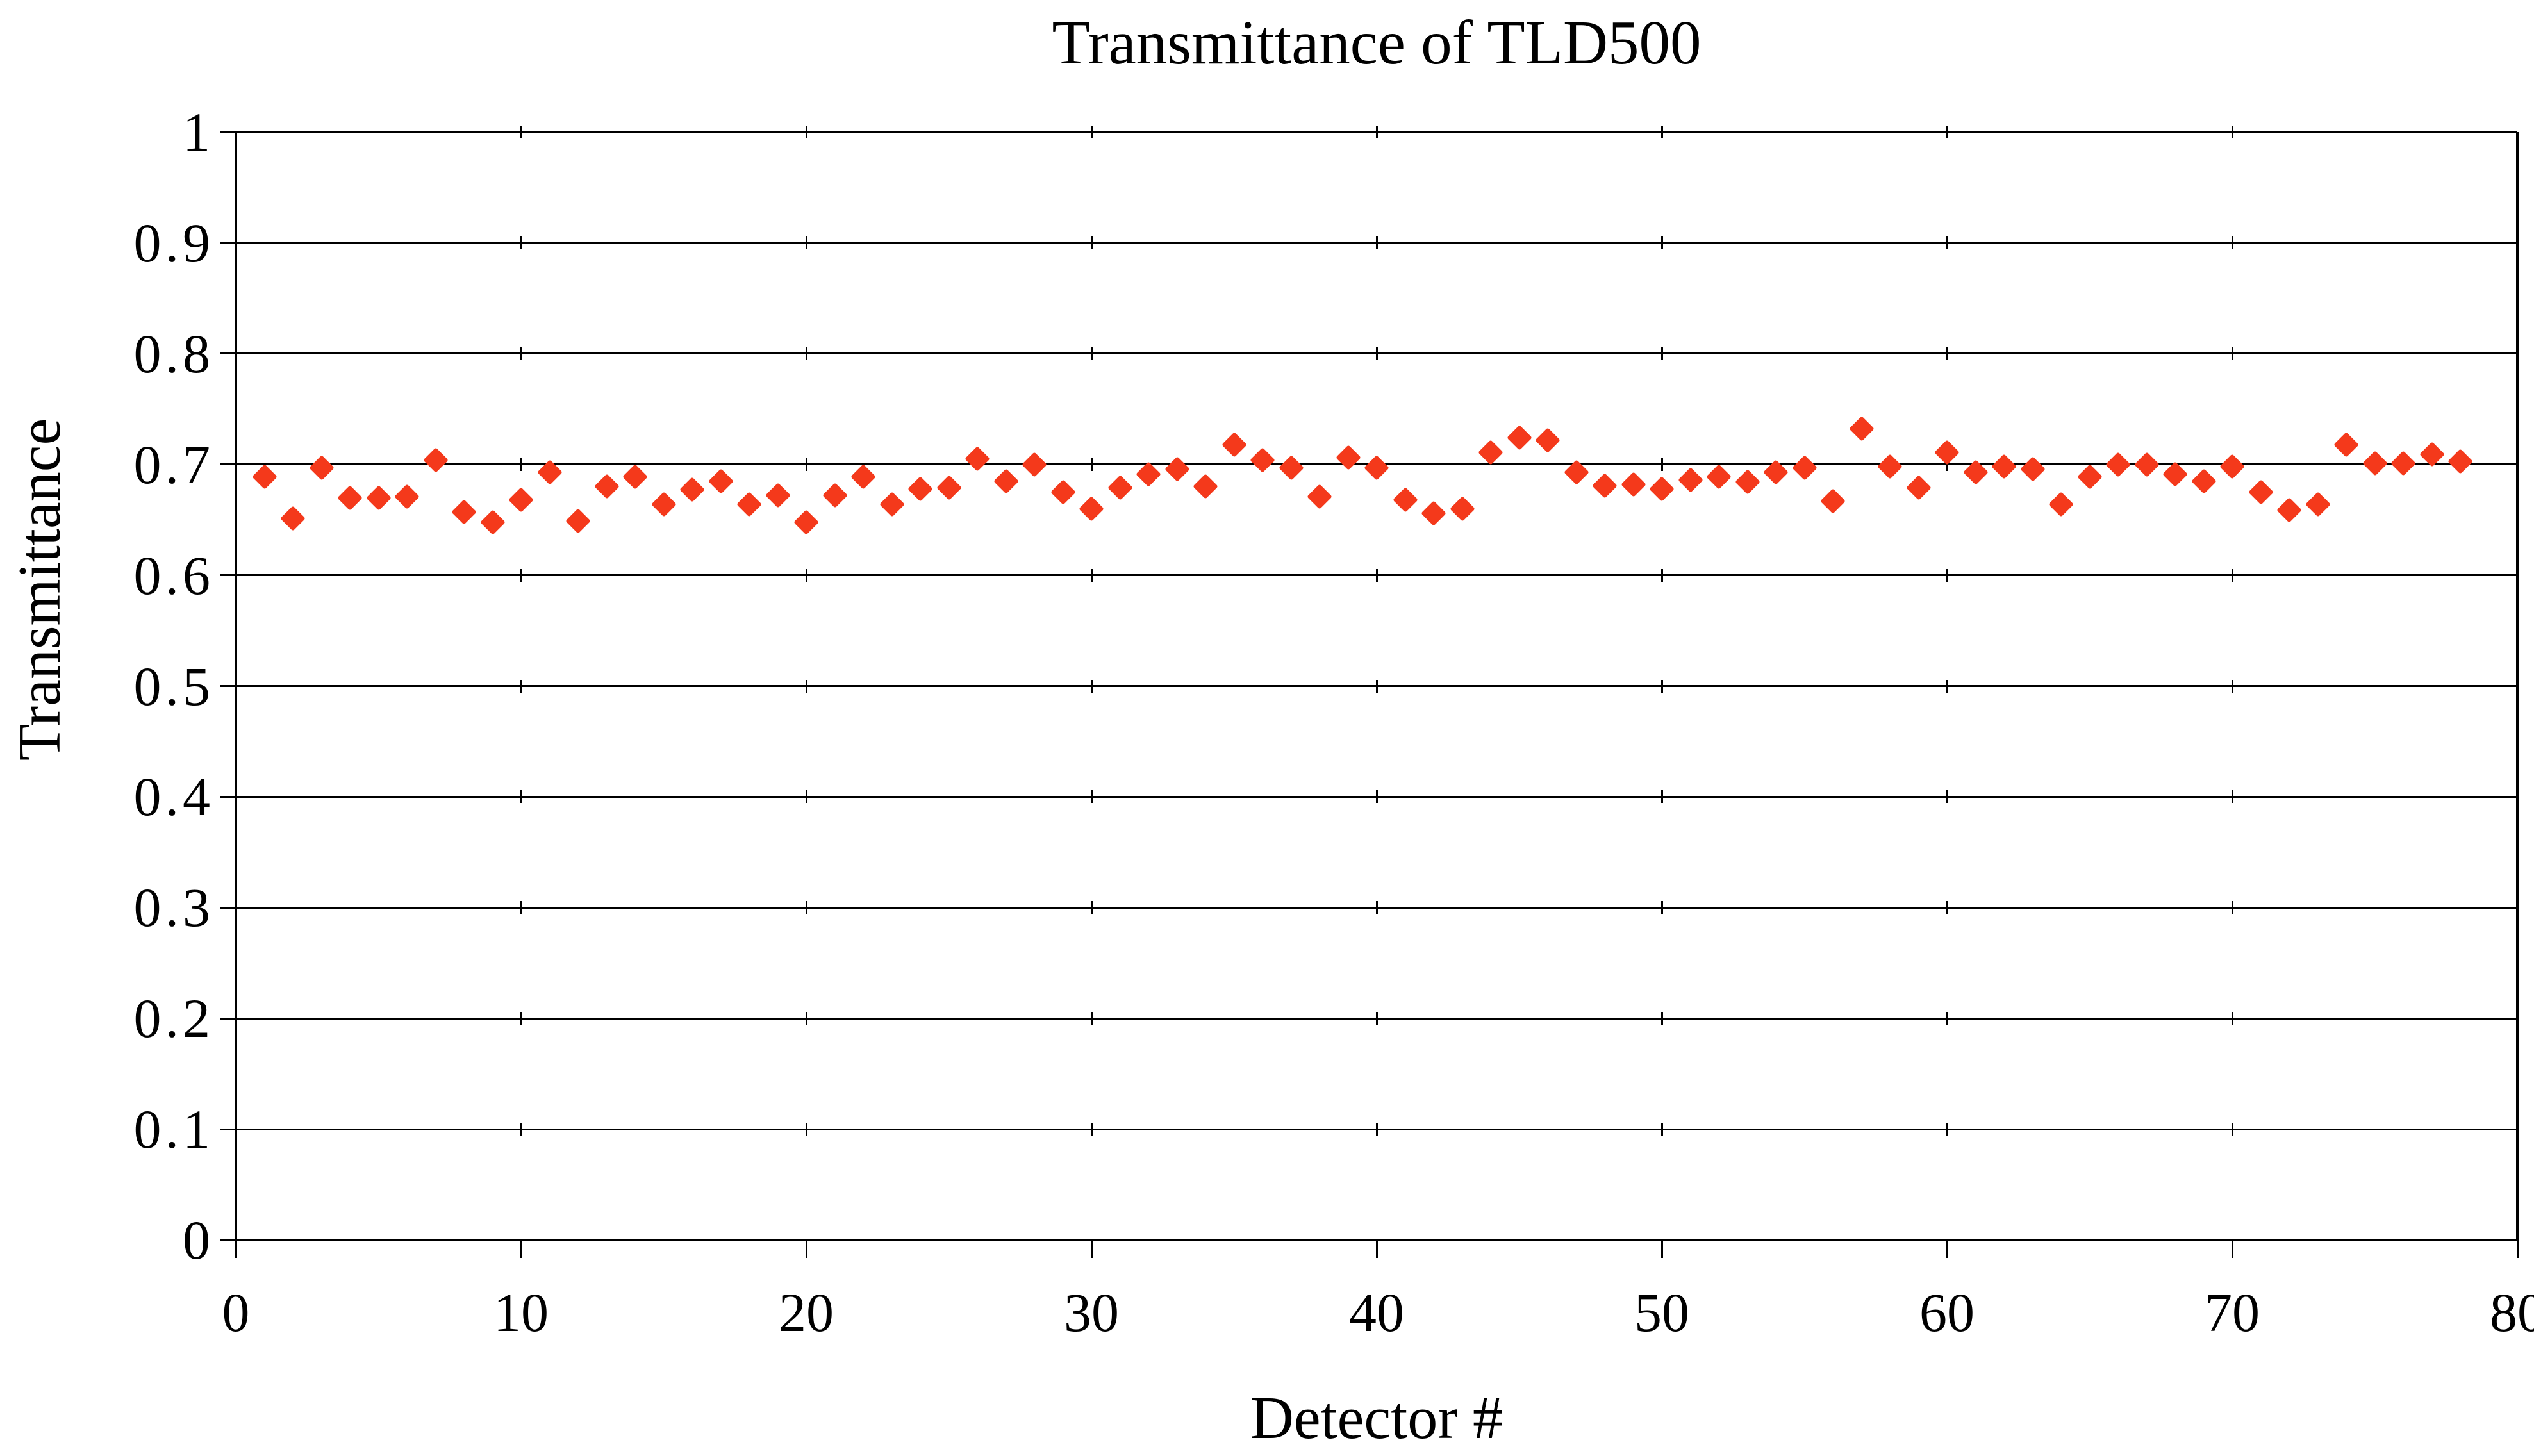 Image resolution: width=2534 pixels, height=1456 pixels. What do you see at coordinates (173, 464) in the screenshot?
I see `y-tick-label: 0.7` at bounding box center [173, 464].